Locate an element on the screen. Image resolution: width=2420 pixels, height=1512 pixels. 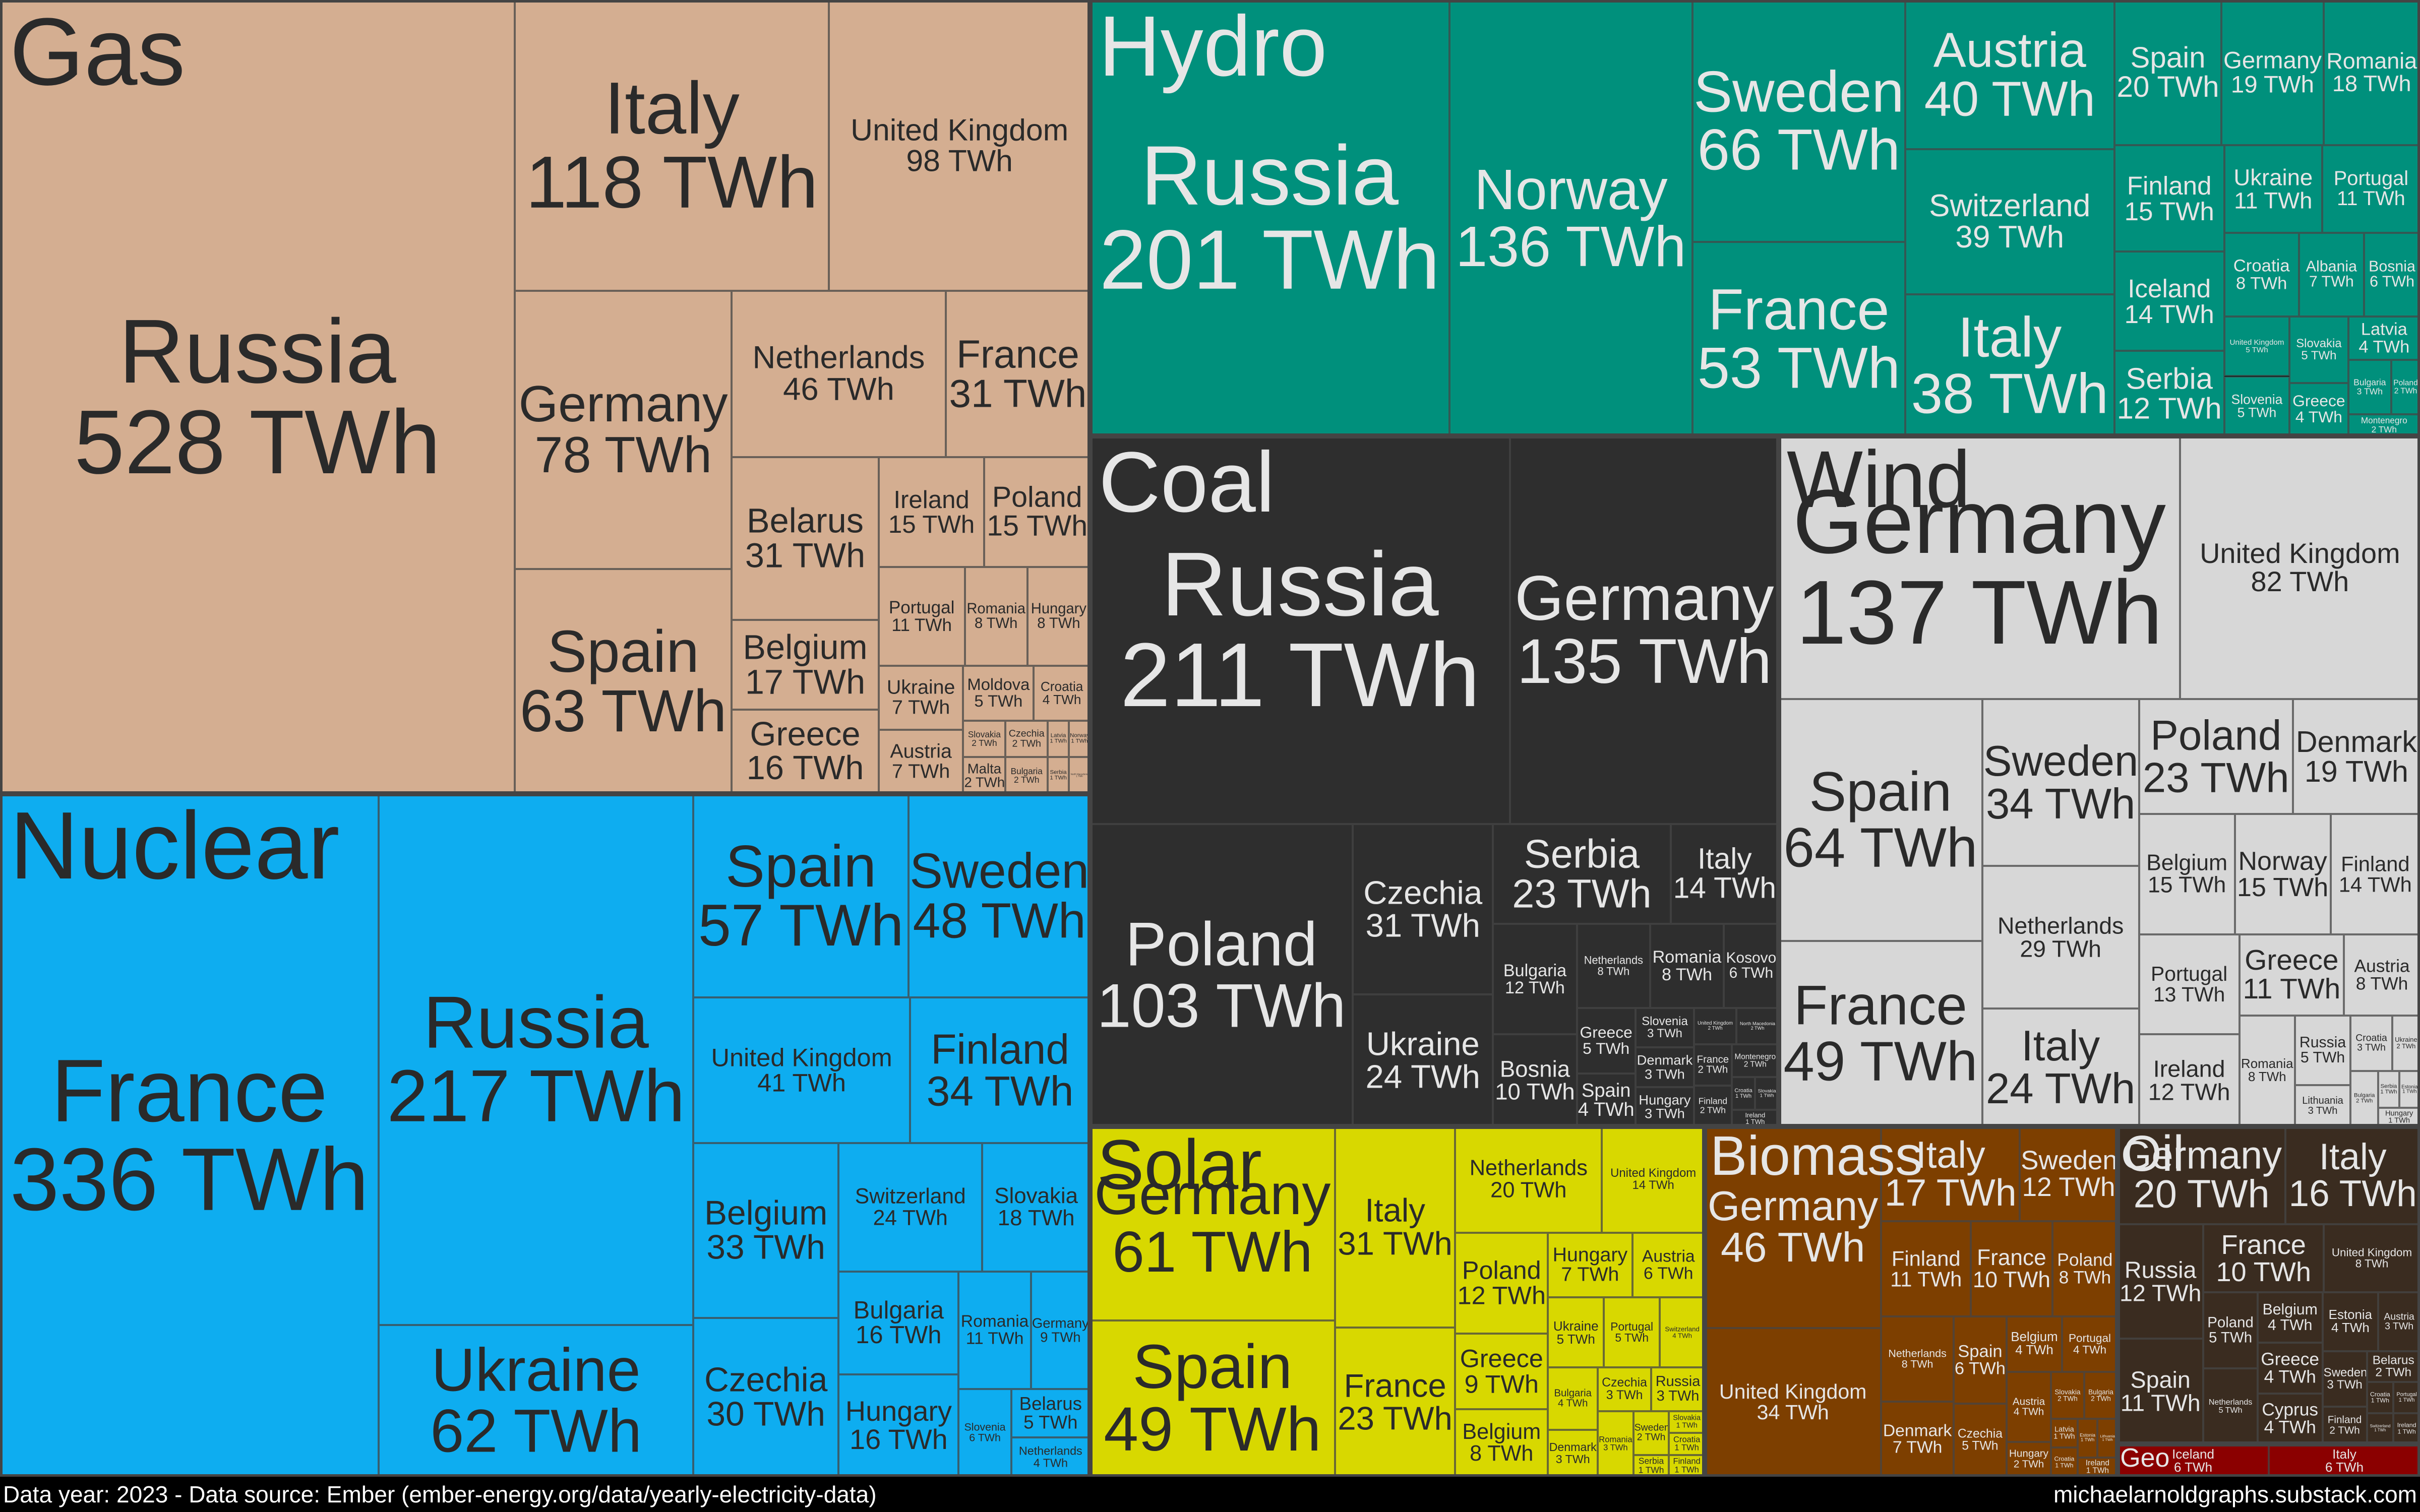
gas-tile-belarus: Belarus 31 TWh is located at coordinates (805, 538).